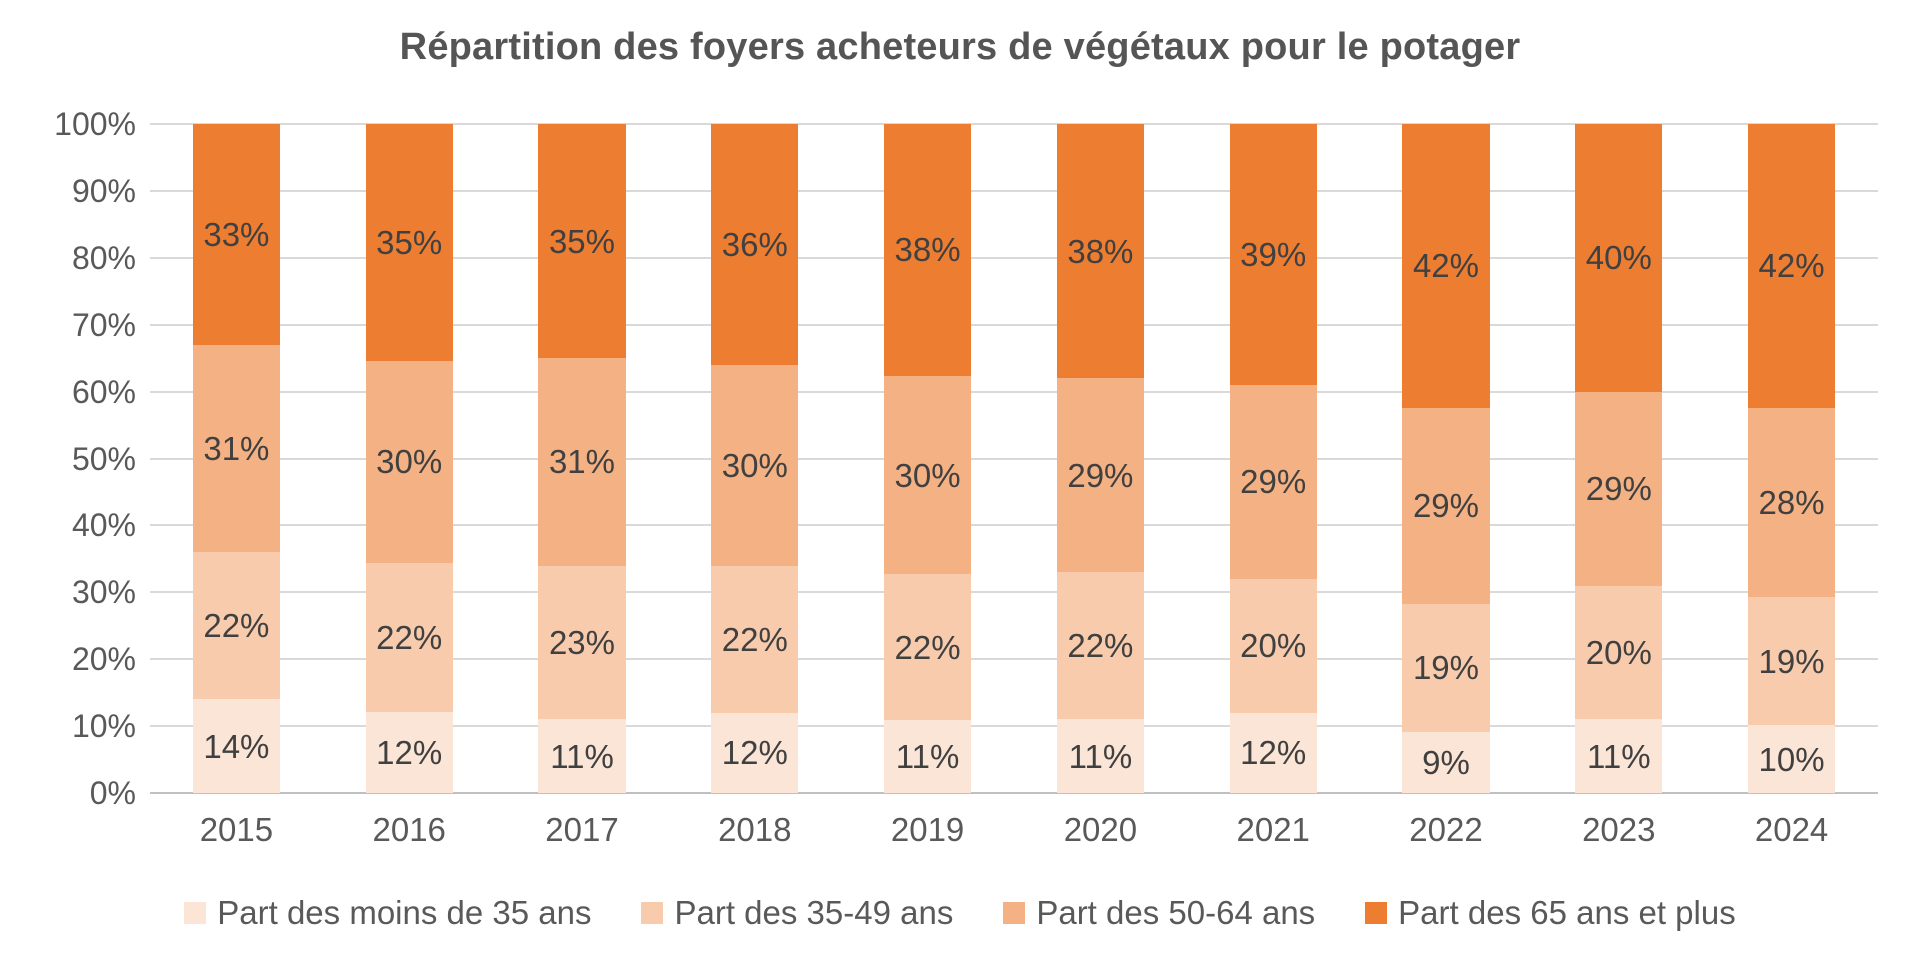 The width and height of the screenshot is (1920, 977). Describe the element at coordinates (236, 829) in the screenshot. I see `x-tick-label-2015: 2015` at that location.